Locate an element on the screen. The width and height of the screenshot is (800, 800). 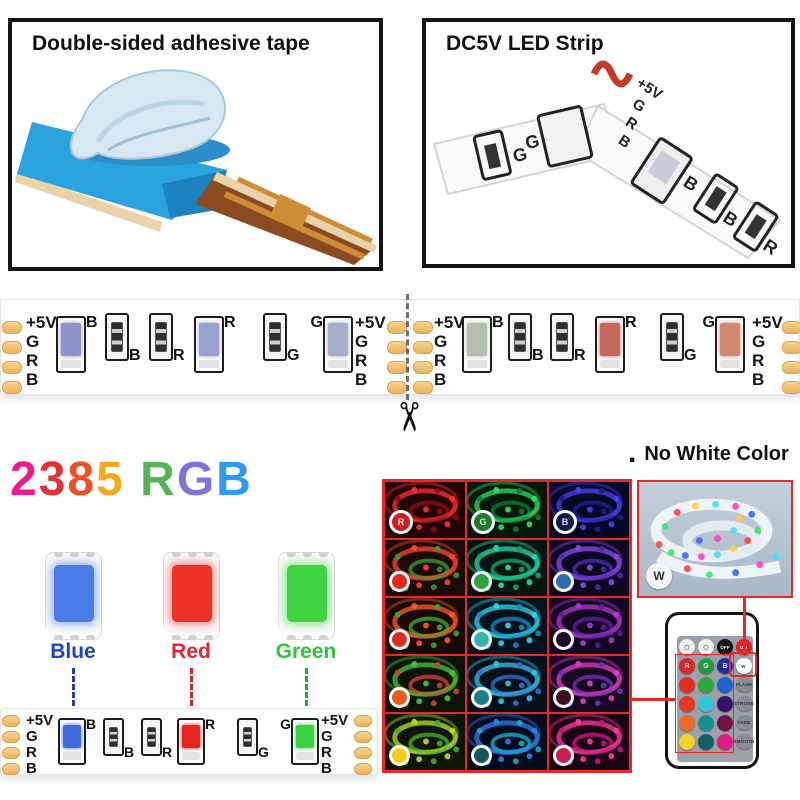
solder-pads is located at coordinates (12, 357).